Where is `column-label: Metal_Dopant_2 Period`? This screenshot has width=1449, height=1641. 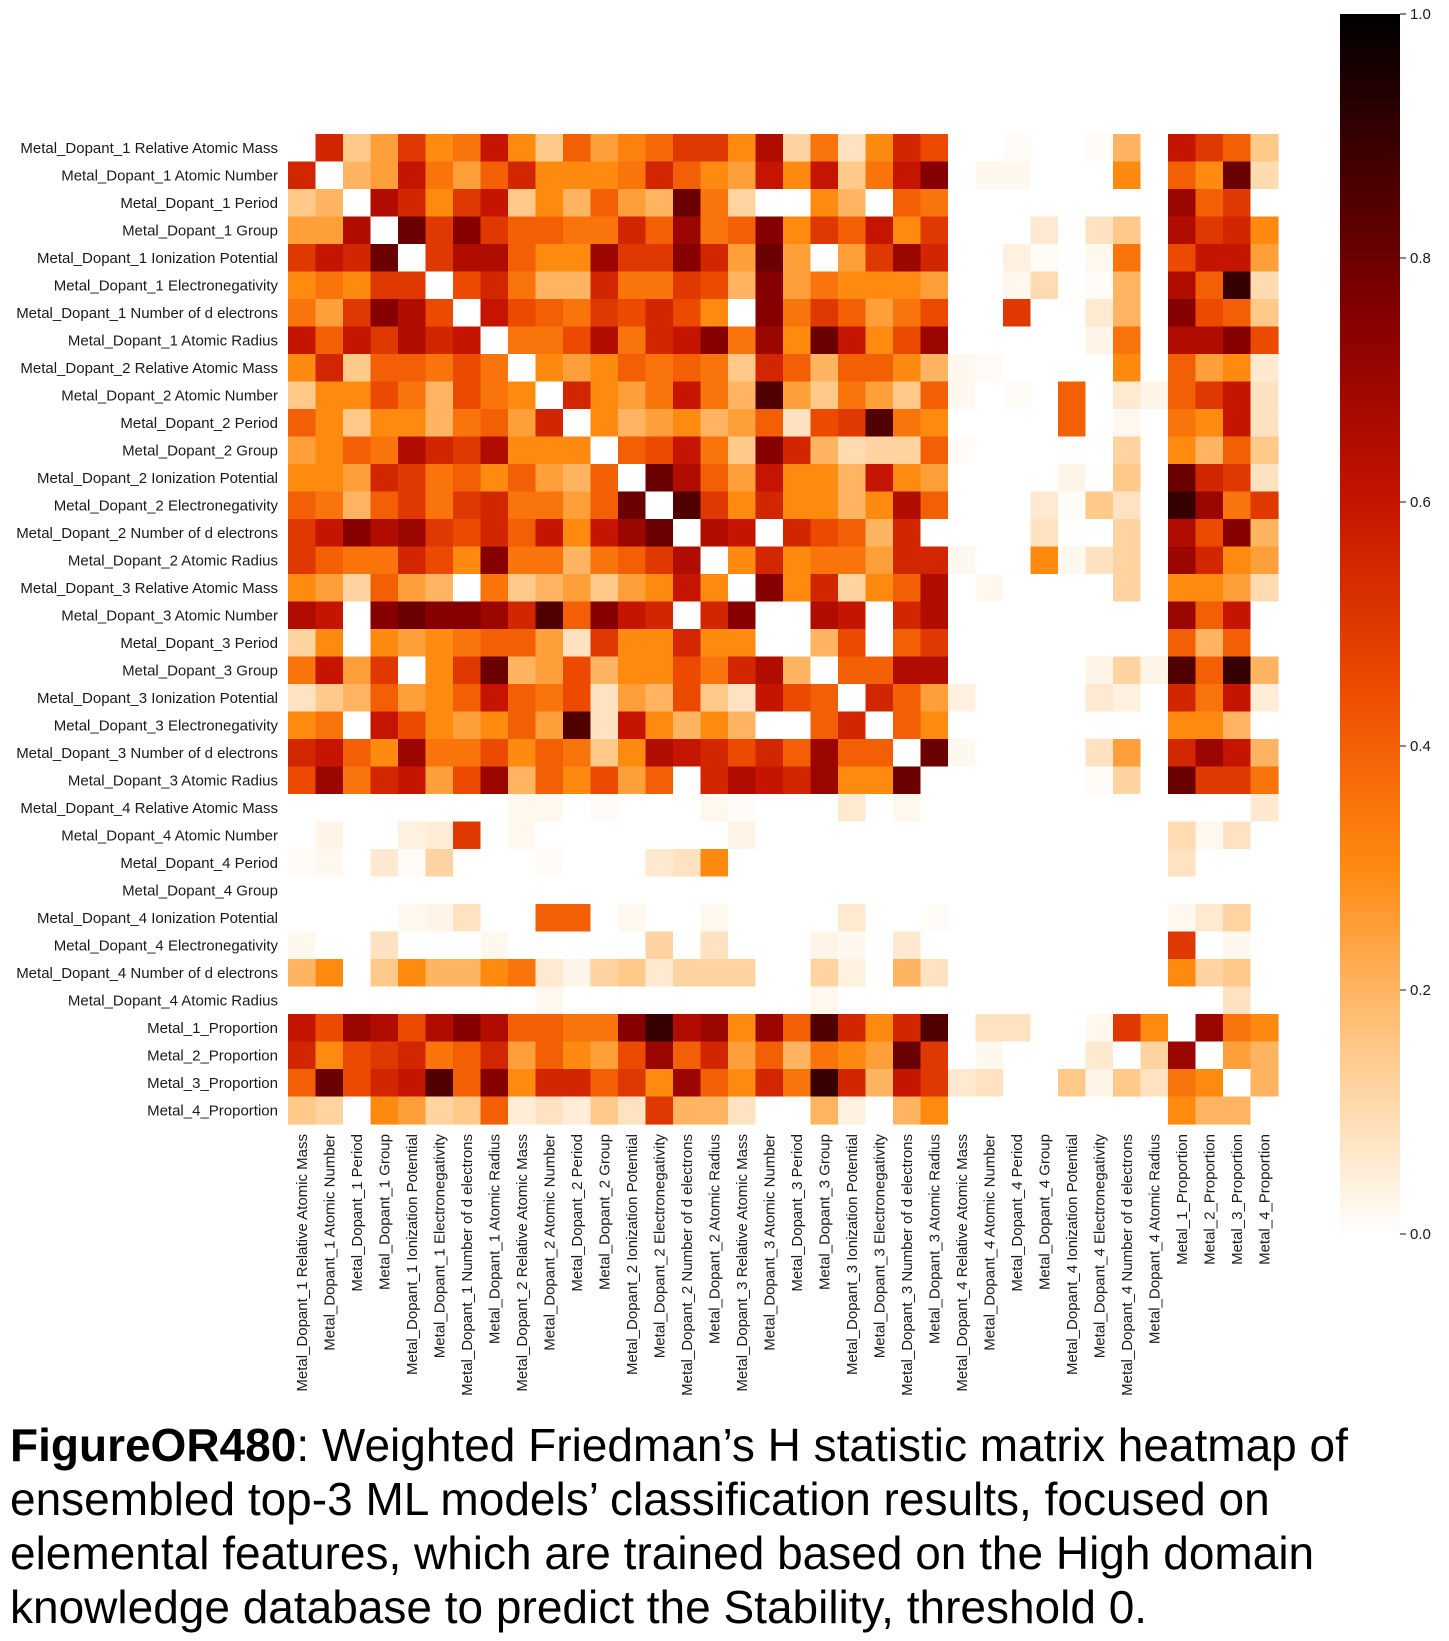 column-label: Metal_Dopant_2 Period is located at coordinates (577, 1213).